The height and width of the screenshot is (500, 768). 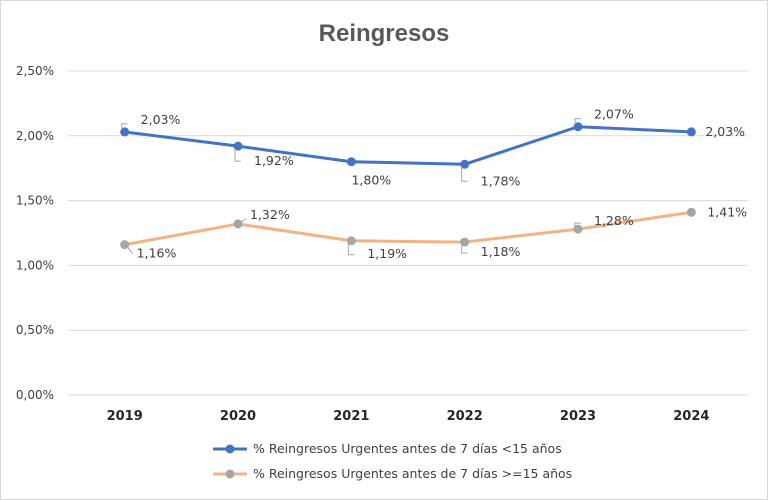 I want to click on series-2-data-label: 1,32%, so click(x=270, y=214).